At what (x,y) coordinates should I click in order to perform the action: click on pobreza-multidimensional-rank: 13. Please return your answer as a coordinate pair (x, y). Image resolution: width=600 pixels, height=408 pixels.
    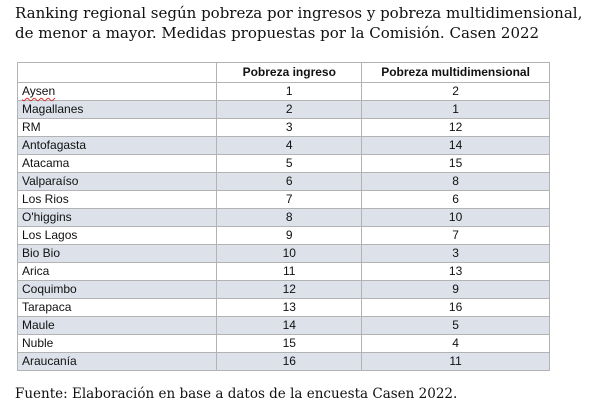
    Looking at the image, I should click on (455, 271).